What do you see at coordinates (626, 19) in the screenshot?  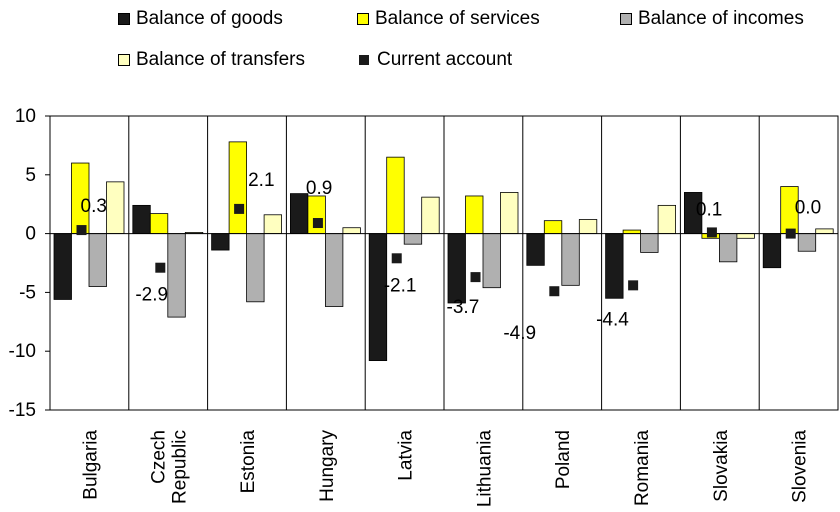 I see `legend-swatch-incomes` at bounding box center [626, 19].